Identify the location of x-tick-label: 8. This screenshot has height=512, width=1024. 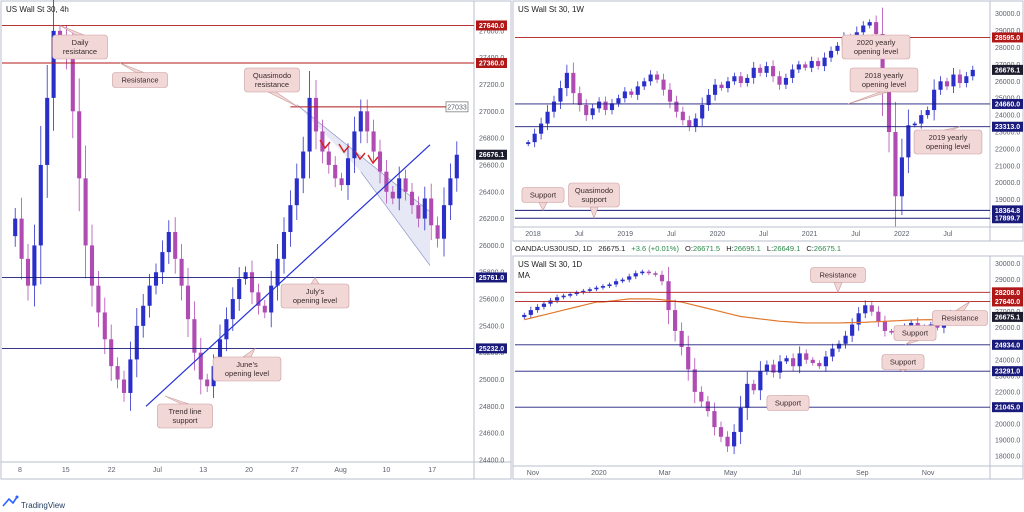
(20, 470).